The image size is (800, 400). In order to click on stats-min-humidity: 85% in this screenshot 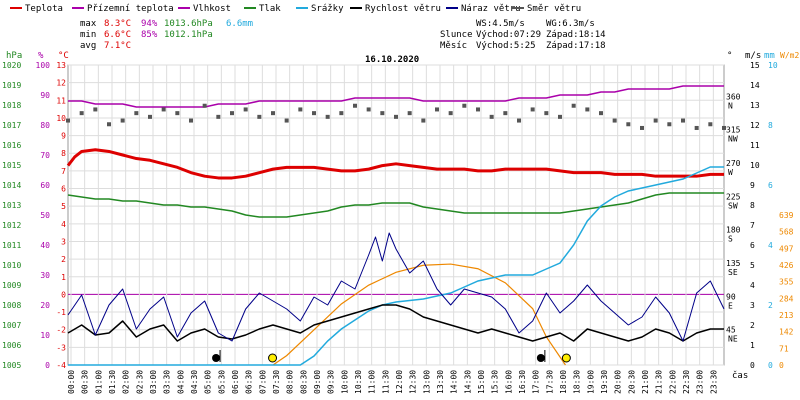, I will do `click(149, 35)`.